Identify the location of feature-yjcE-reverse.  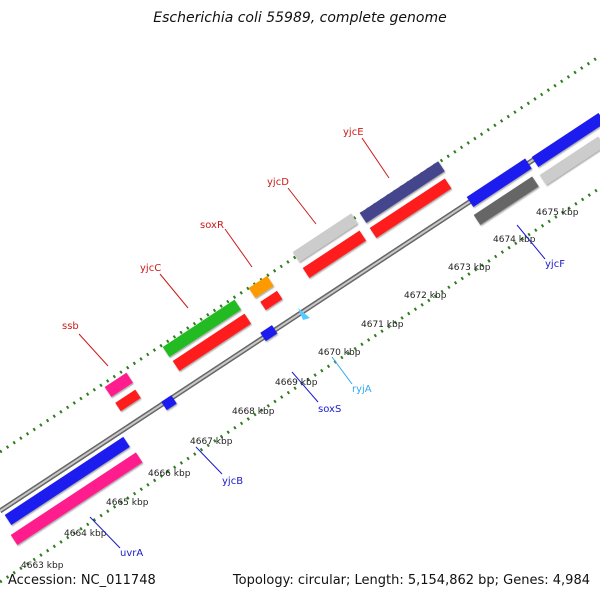
(410, 208).